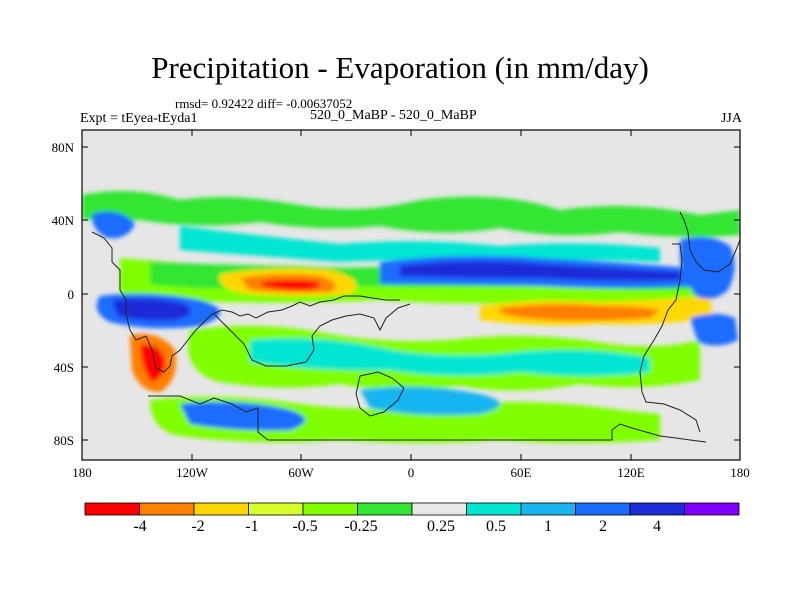 Image resolution: width=800 pixels, height=600 pixels. What do you see at coordinates (441, 526) in the screenshot?
I see `colorbar-label: 0.25` at bounding box center [441, 526].